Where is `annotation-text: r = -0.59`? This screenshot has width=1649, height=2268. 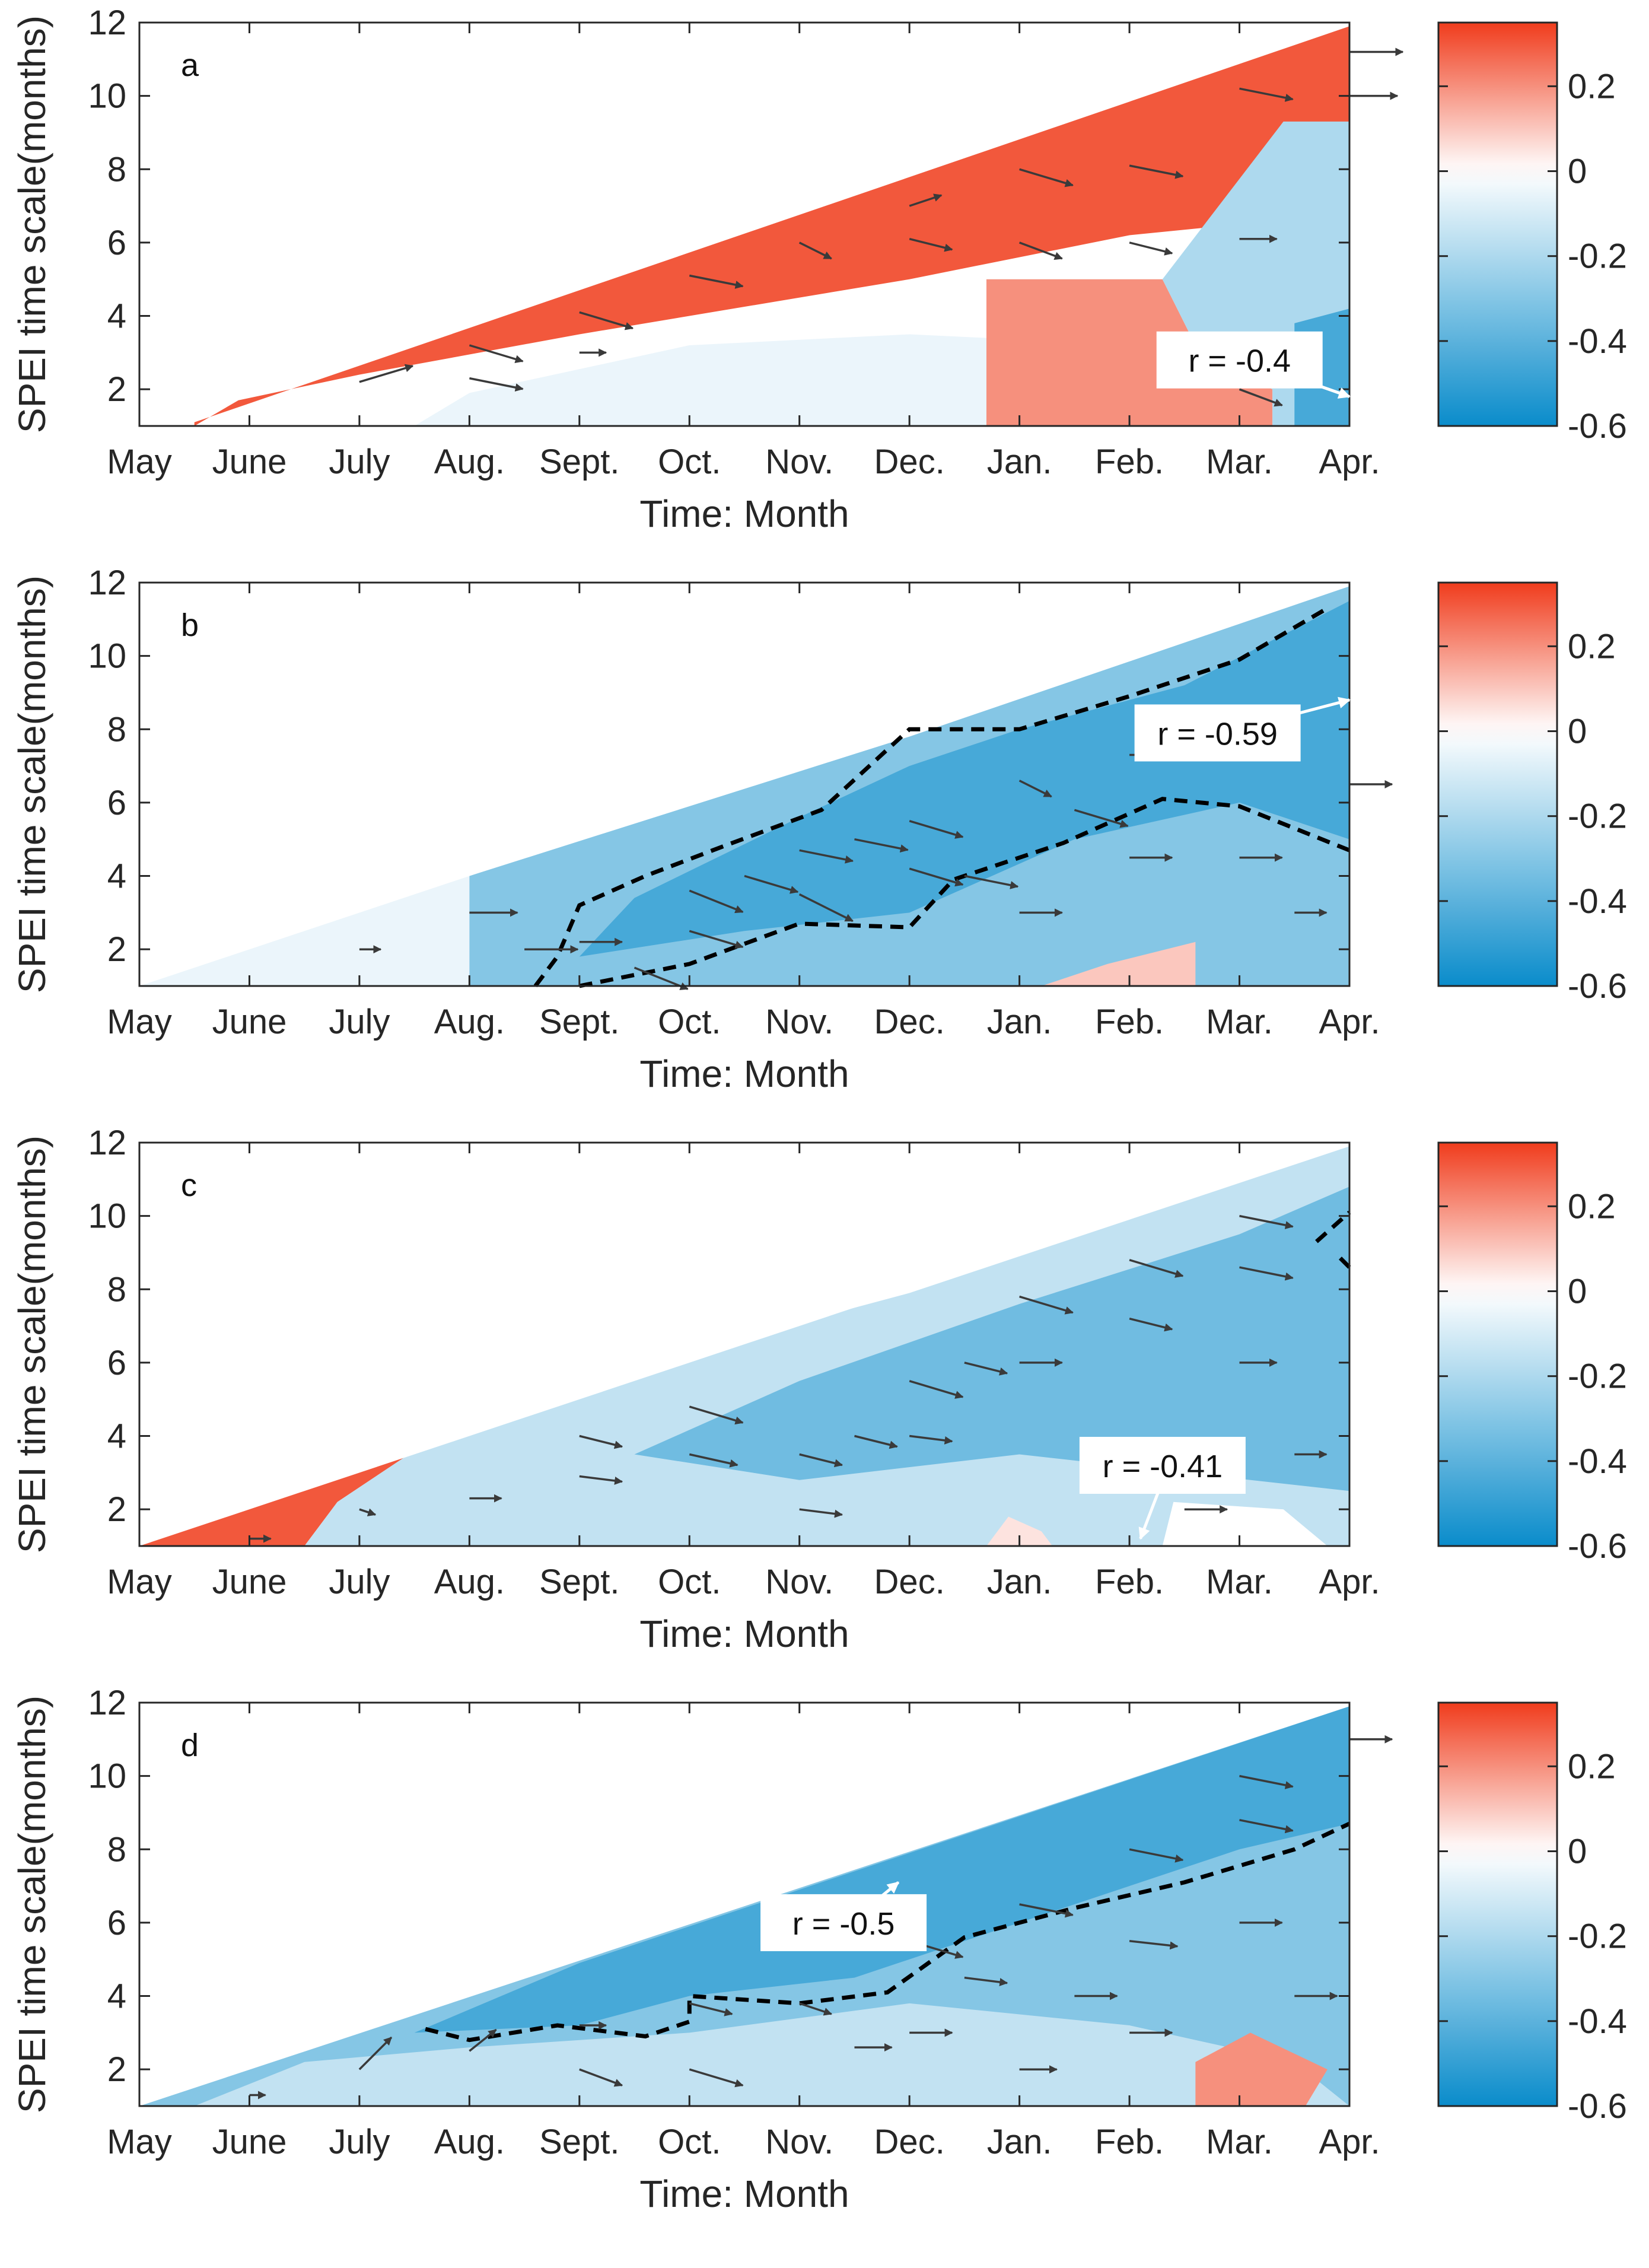
annotation-text: r = -0.59 is located at coordinates (1217, 734).